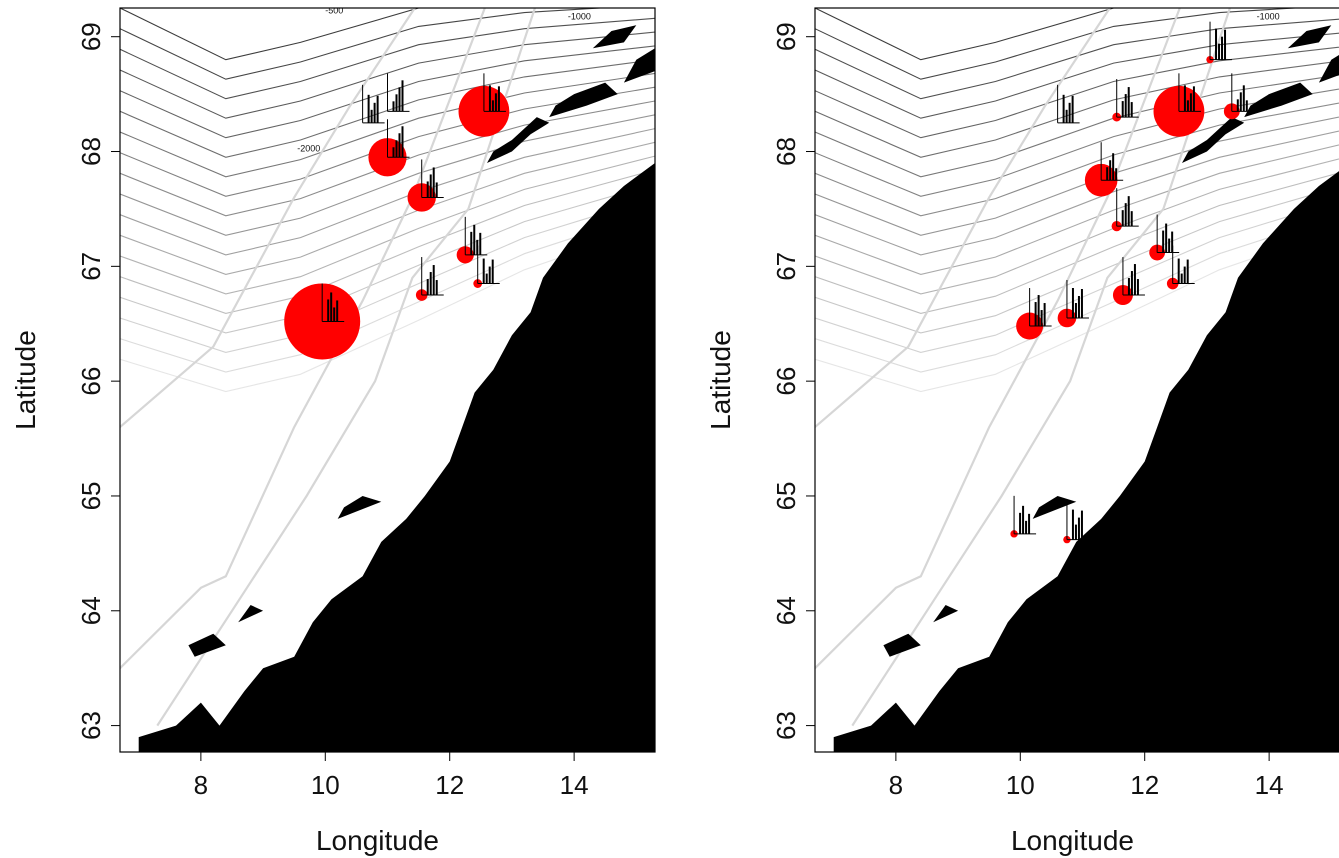 The height and width of the screenshot is (858, 1339). I want to click on x-tick-label: 12, so click(449, 785).